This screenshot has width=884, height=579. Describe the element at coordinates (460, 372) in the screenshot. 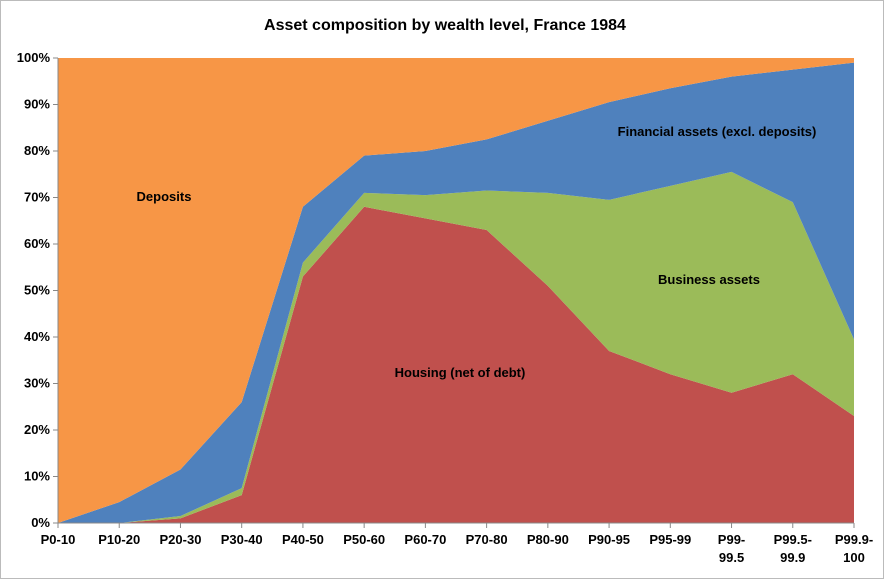

I see `series-label: Housing (net of debt)` at that location.